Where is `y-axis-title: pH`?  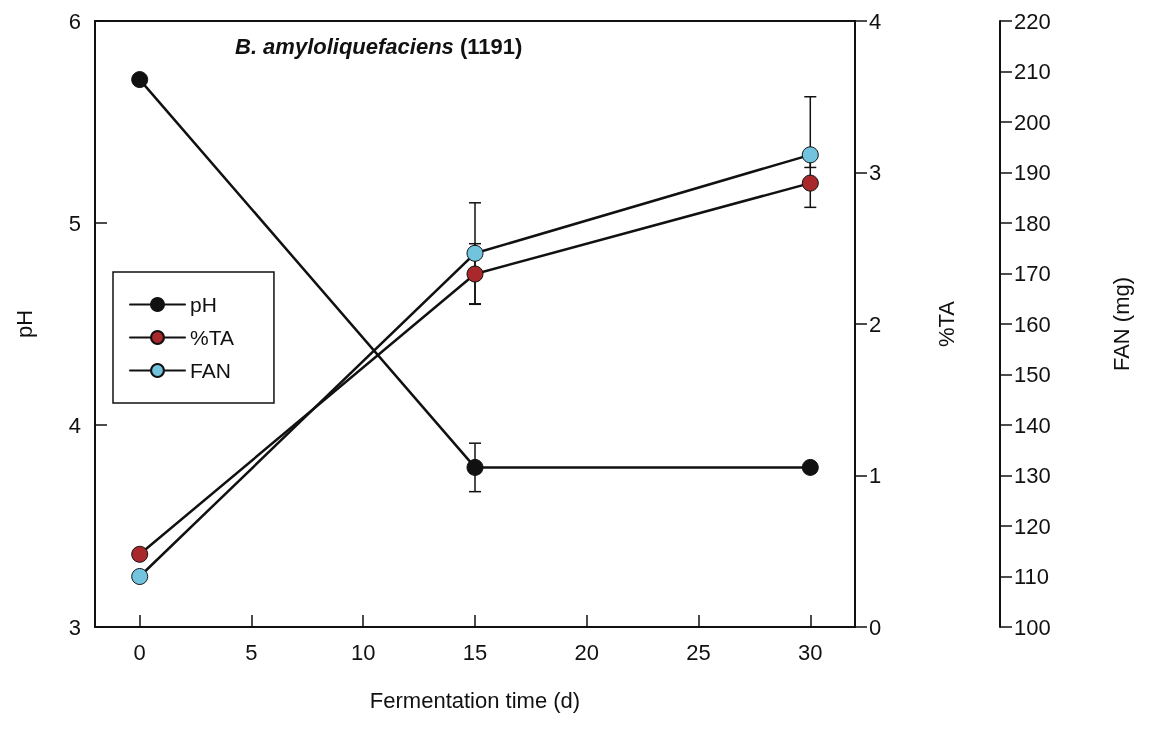
y-axis-title: pH is located at coordinates (24, 324).